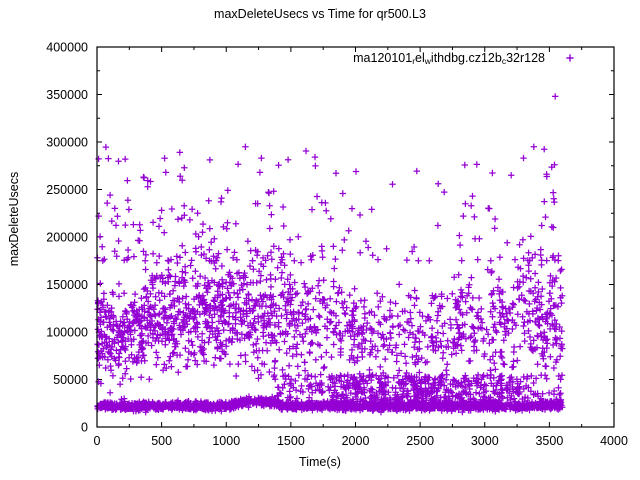 Image resolution: width=640 pixels, height=480 pixels. I want to click on svg-text: 50000, so click(70, 380).